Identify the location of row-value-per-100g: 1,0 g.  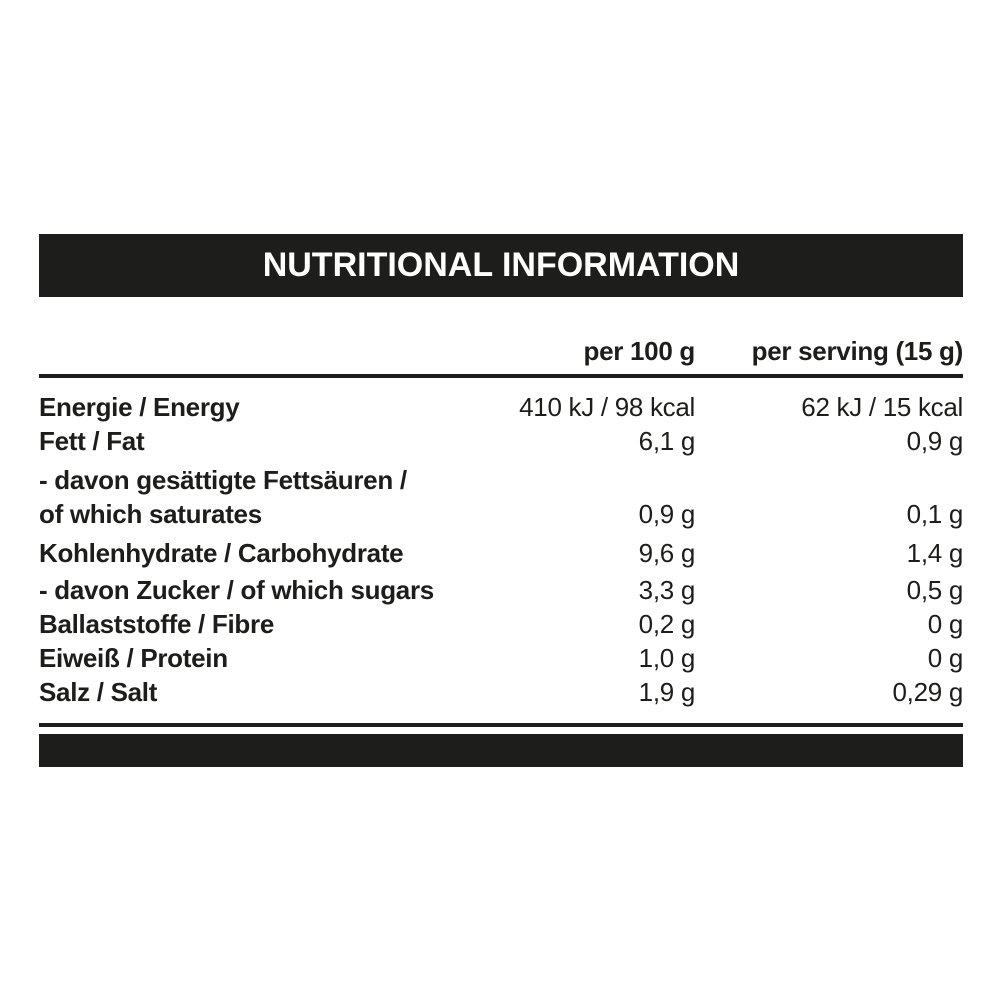
(667, 658).